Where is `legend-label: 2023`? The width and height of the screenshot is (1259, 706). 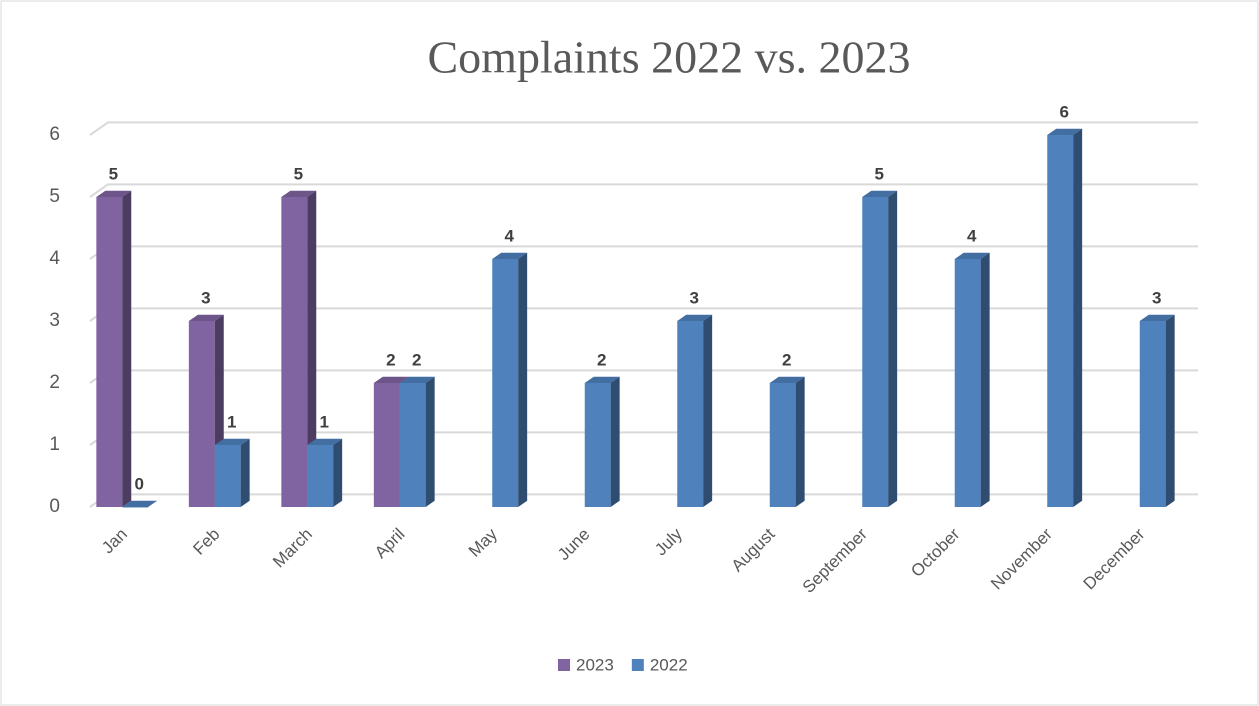
legend-label: 2023 is located at coordinates (595, 664).